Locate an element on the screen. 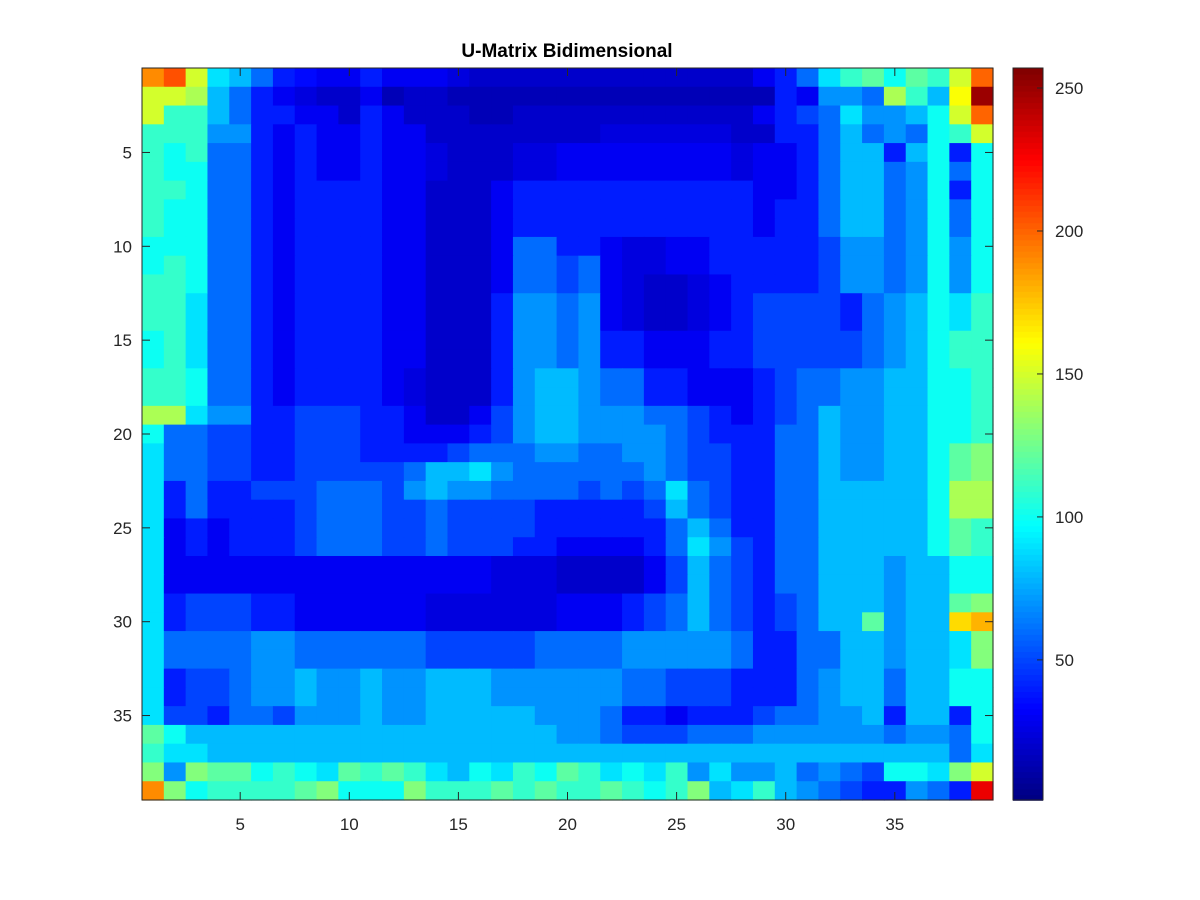  colorbar-tick-label: 50 is located at coordinates (1064, 660).